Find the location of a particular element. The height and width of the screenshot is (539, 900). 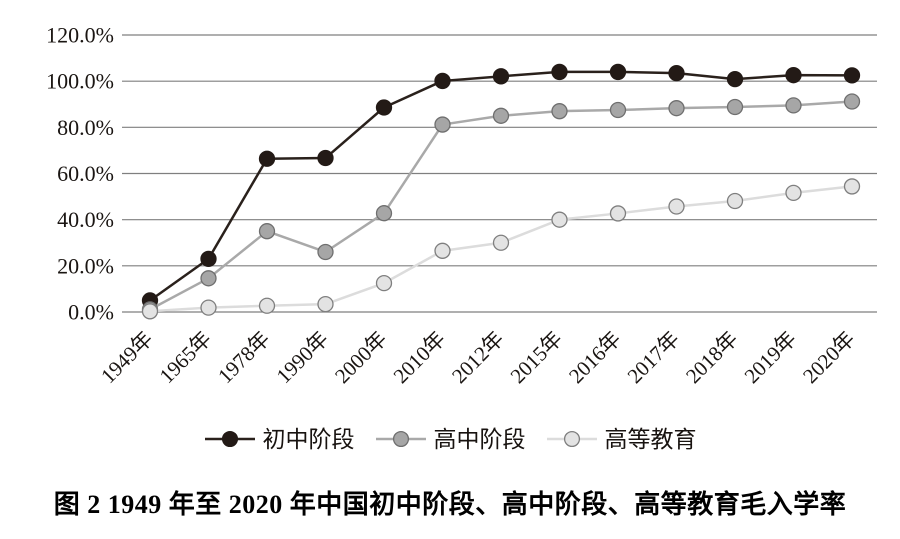

legend-swatch-higher-ed-icon is located at coordinates (571, 439).